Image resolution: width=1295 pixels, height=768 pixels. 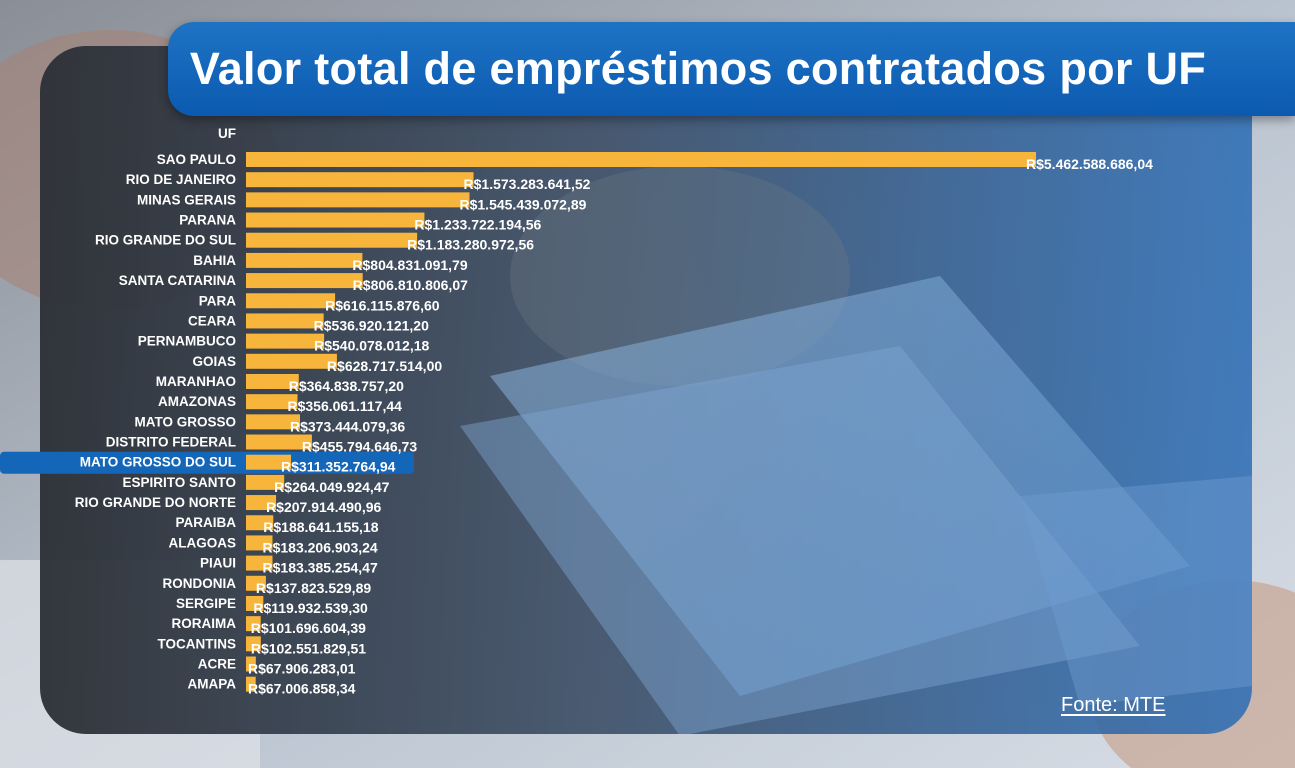 What do you see at coordinates (304, 281) in the screenshot?
I see `bar-santa-catarina` at bounding box center [304, 281].